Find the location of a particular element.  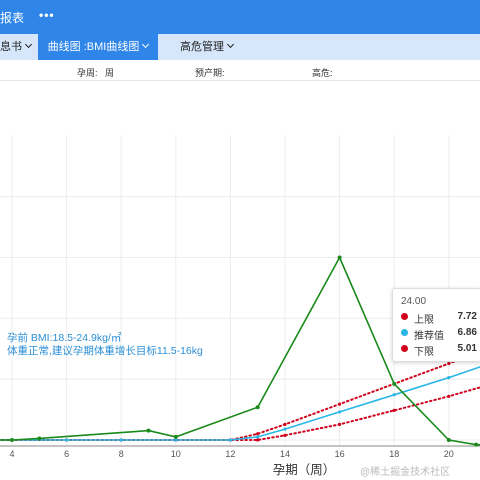

tab-bar: 息书 曲线图 :BMI曲线图 高危管理 is located at coordinates (240, 47).